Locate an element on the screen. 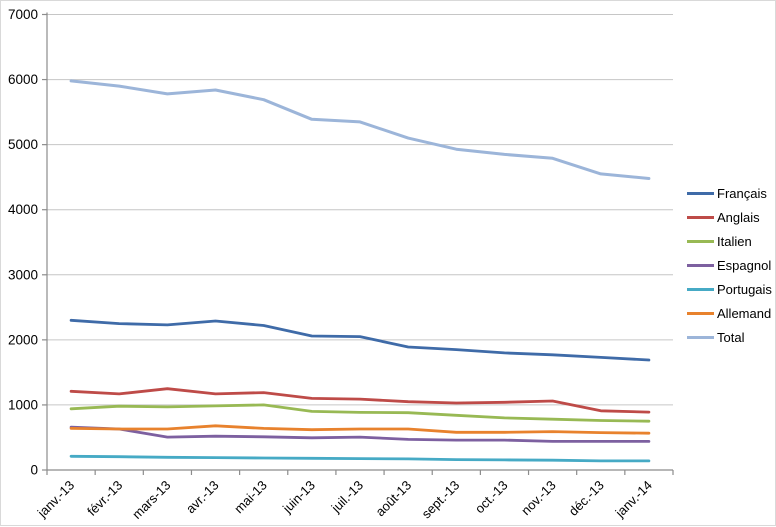  x-tick-label: janv.-13 is located at coordinates (55, 499).